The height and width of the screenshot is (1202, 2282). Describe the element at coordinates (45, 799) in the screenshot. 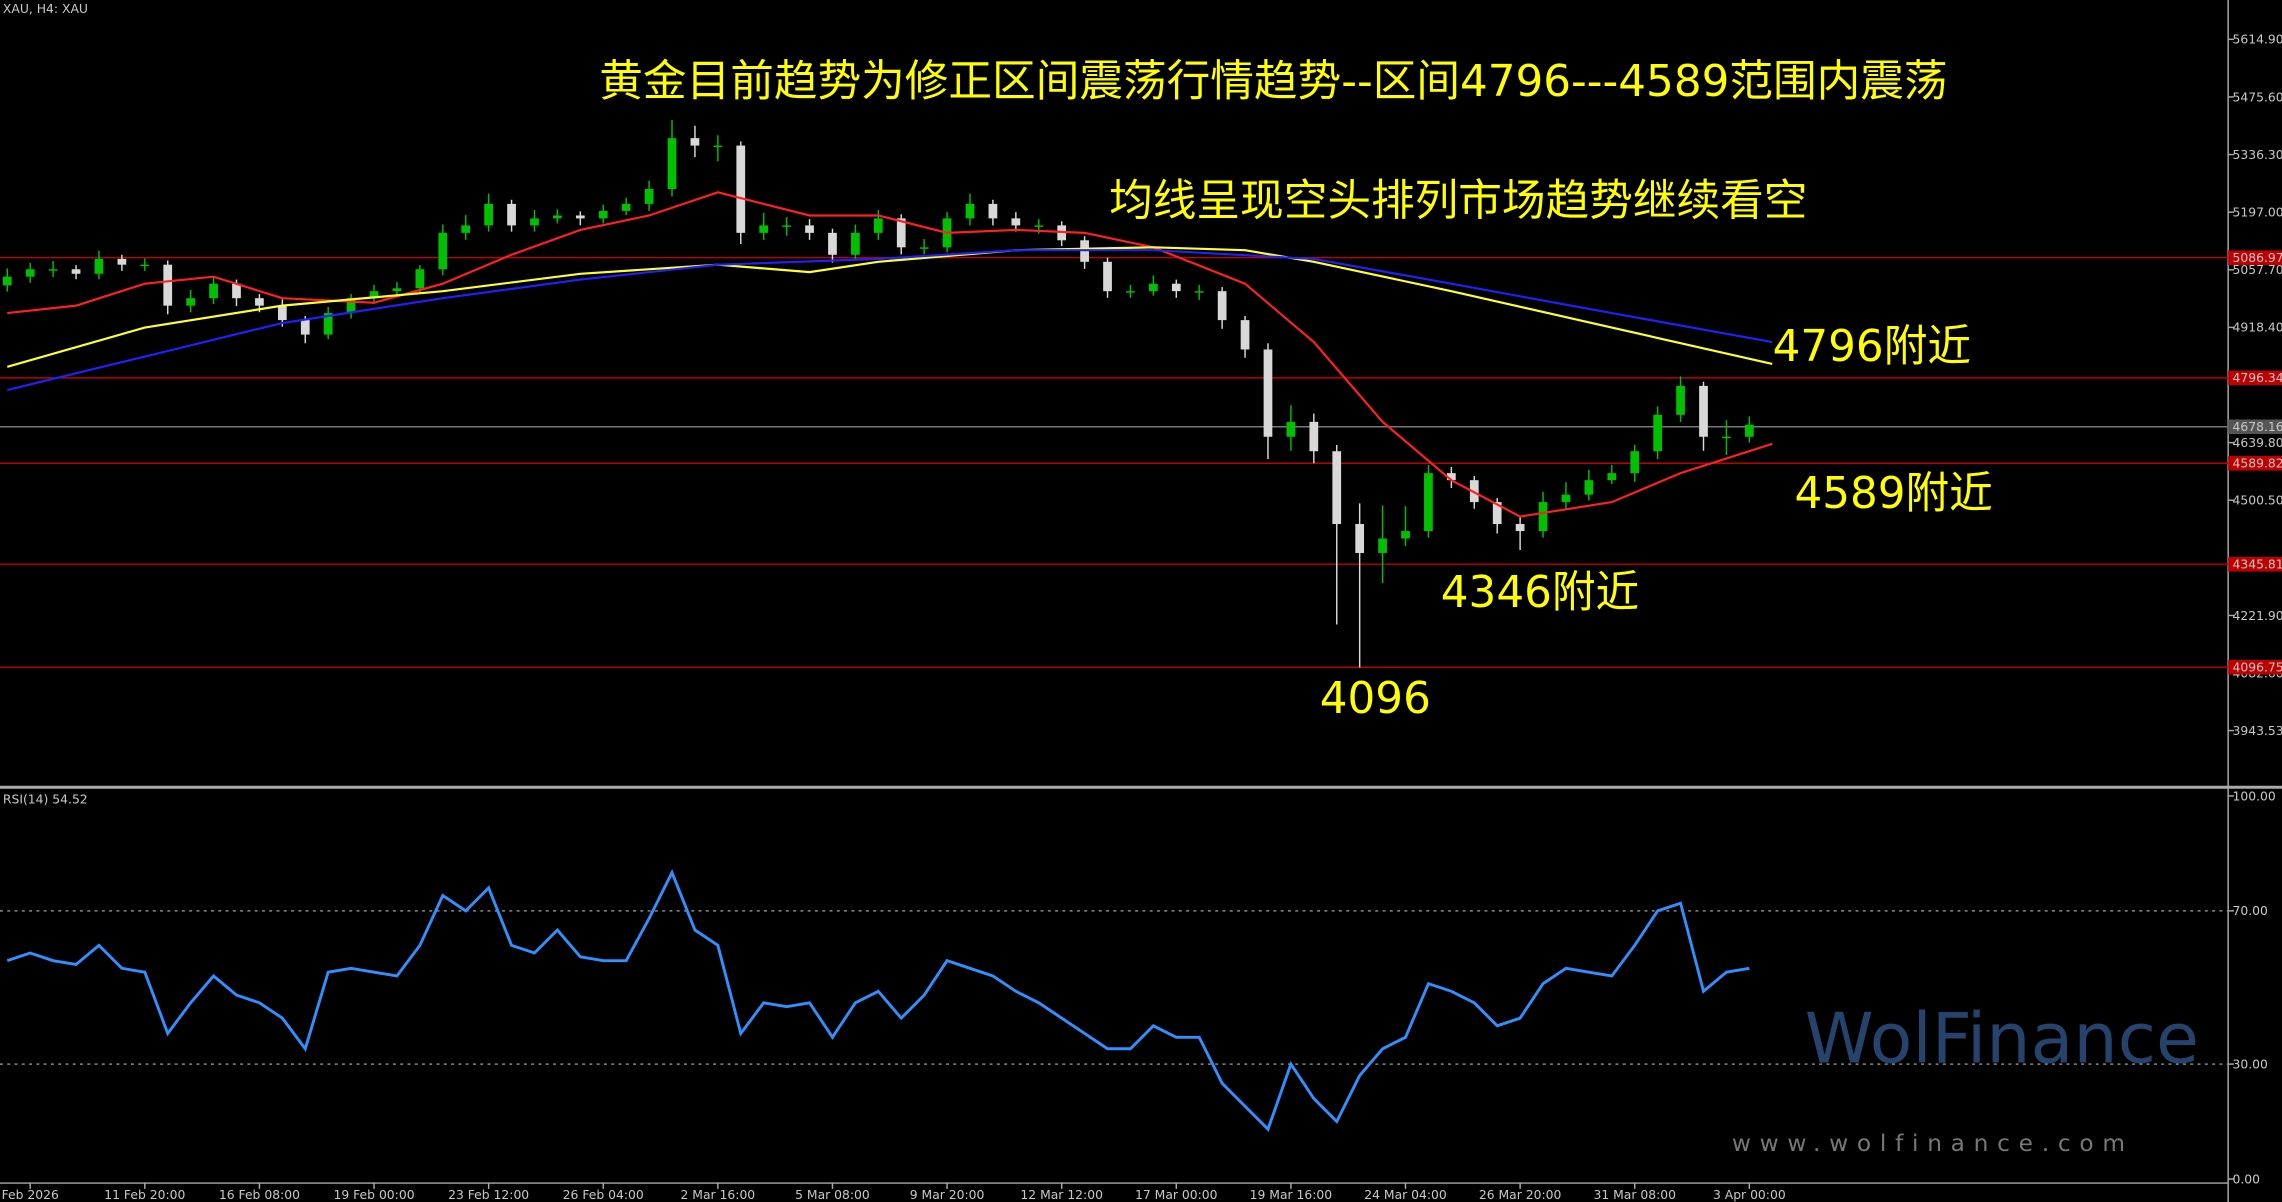

I see `rsi-label: RSI(14) 54.52` at that location.